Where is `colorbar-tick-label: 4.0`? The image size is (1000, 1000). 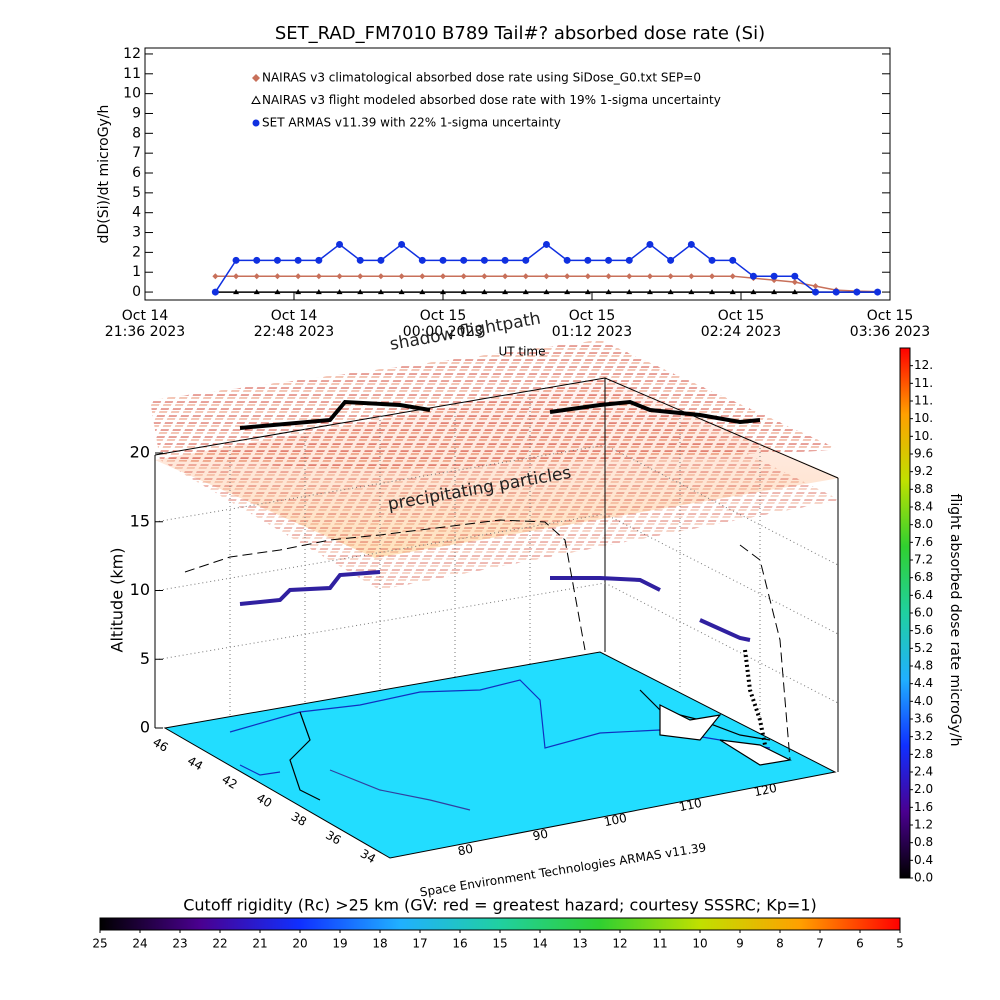 colorbar-tick-label: 4.0 is located at coordinates (923, 701).